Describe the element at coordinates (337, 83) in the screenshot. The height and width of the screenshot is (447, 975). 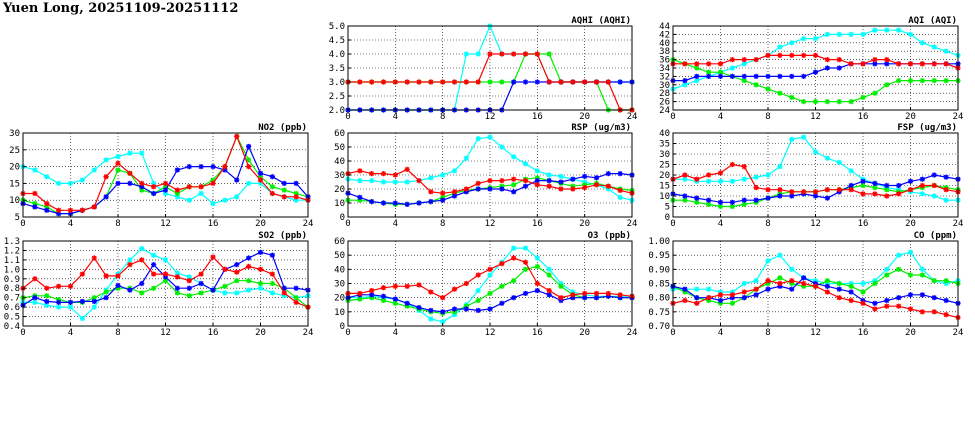
I see `y-tick-label: 3.0` at that location.